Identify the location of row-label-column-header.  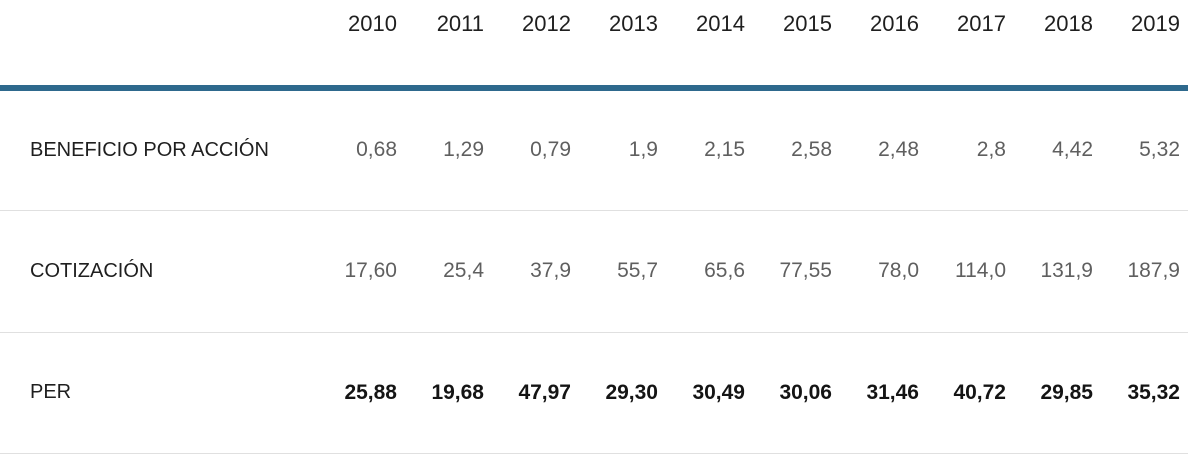
(155, 45).